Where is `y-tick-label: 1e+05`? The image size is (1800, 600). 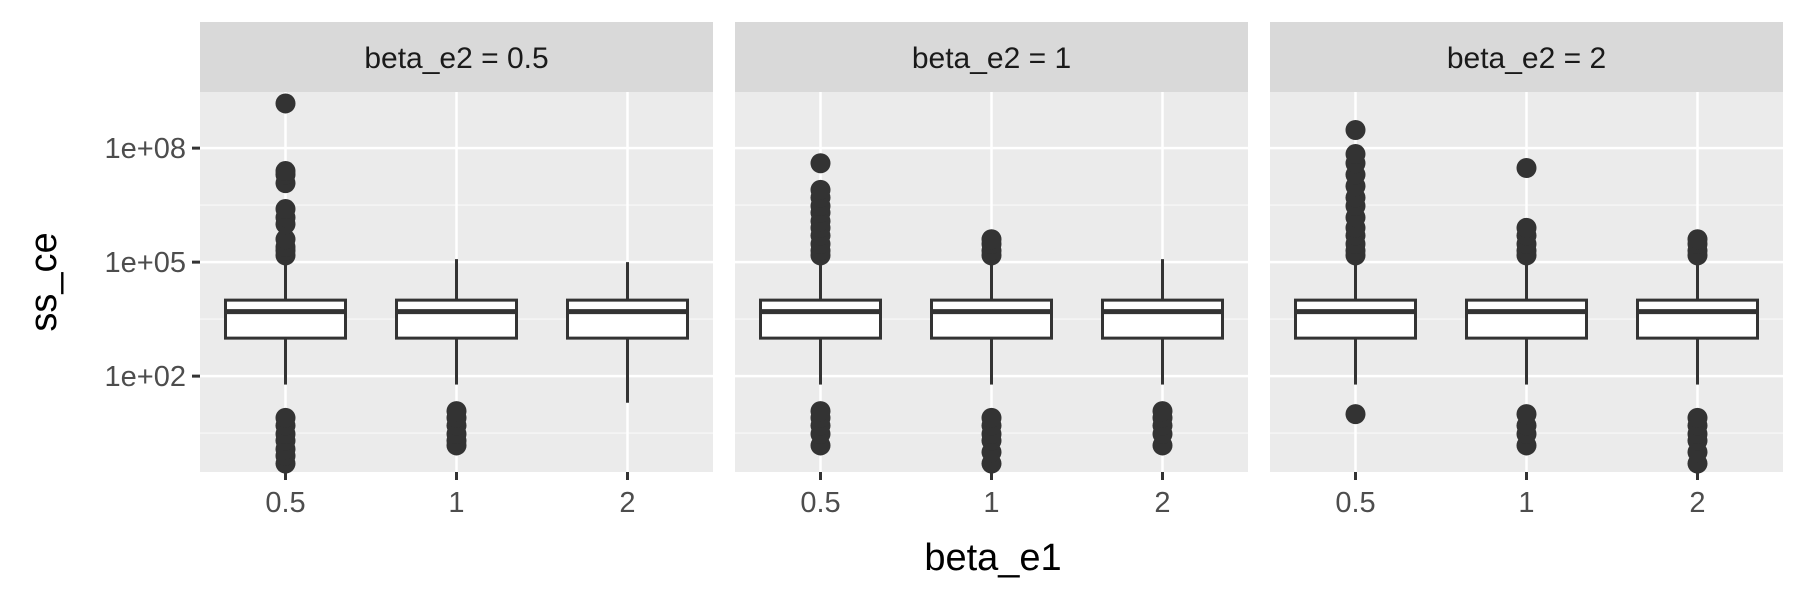 y-tick-label: 1e+05 is located at coordinates (145, 263).